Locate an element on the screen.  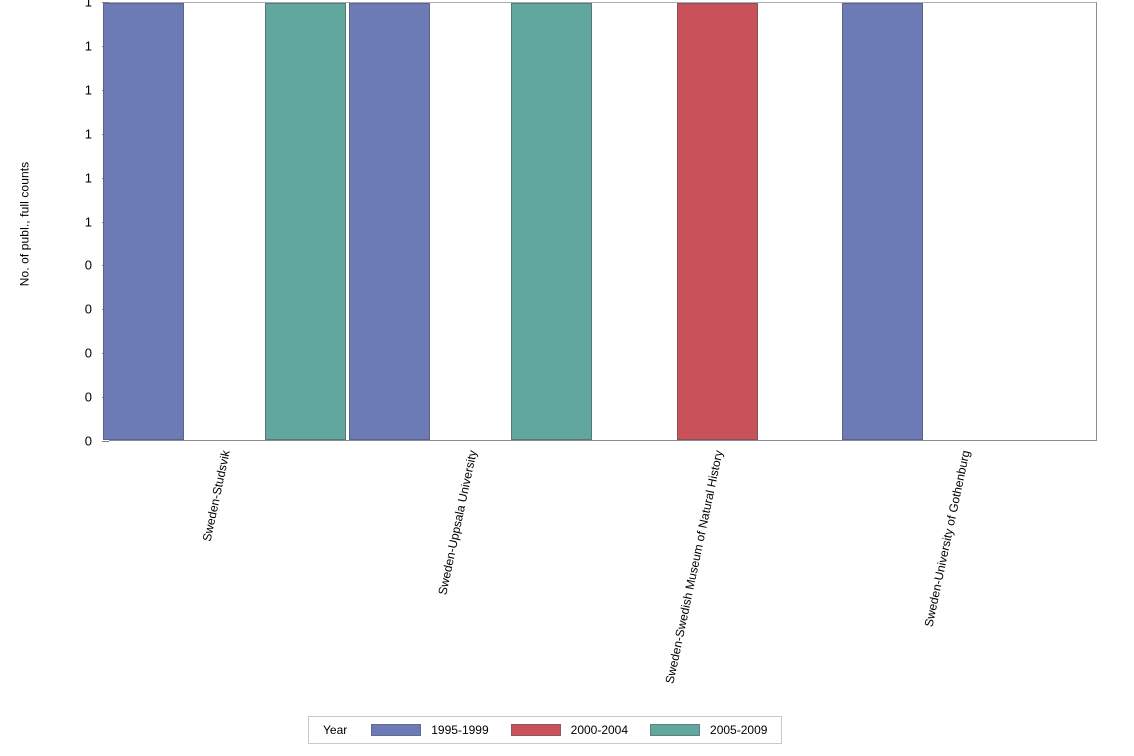
y-axis-title-text: No. of publ., full counts is located at coordinates (24, 223).